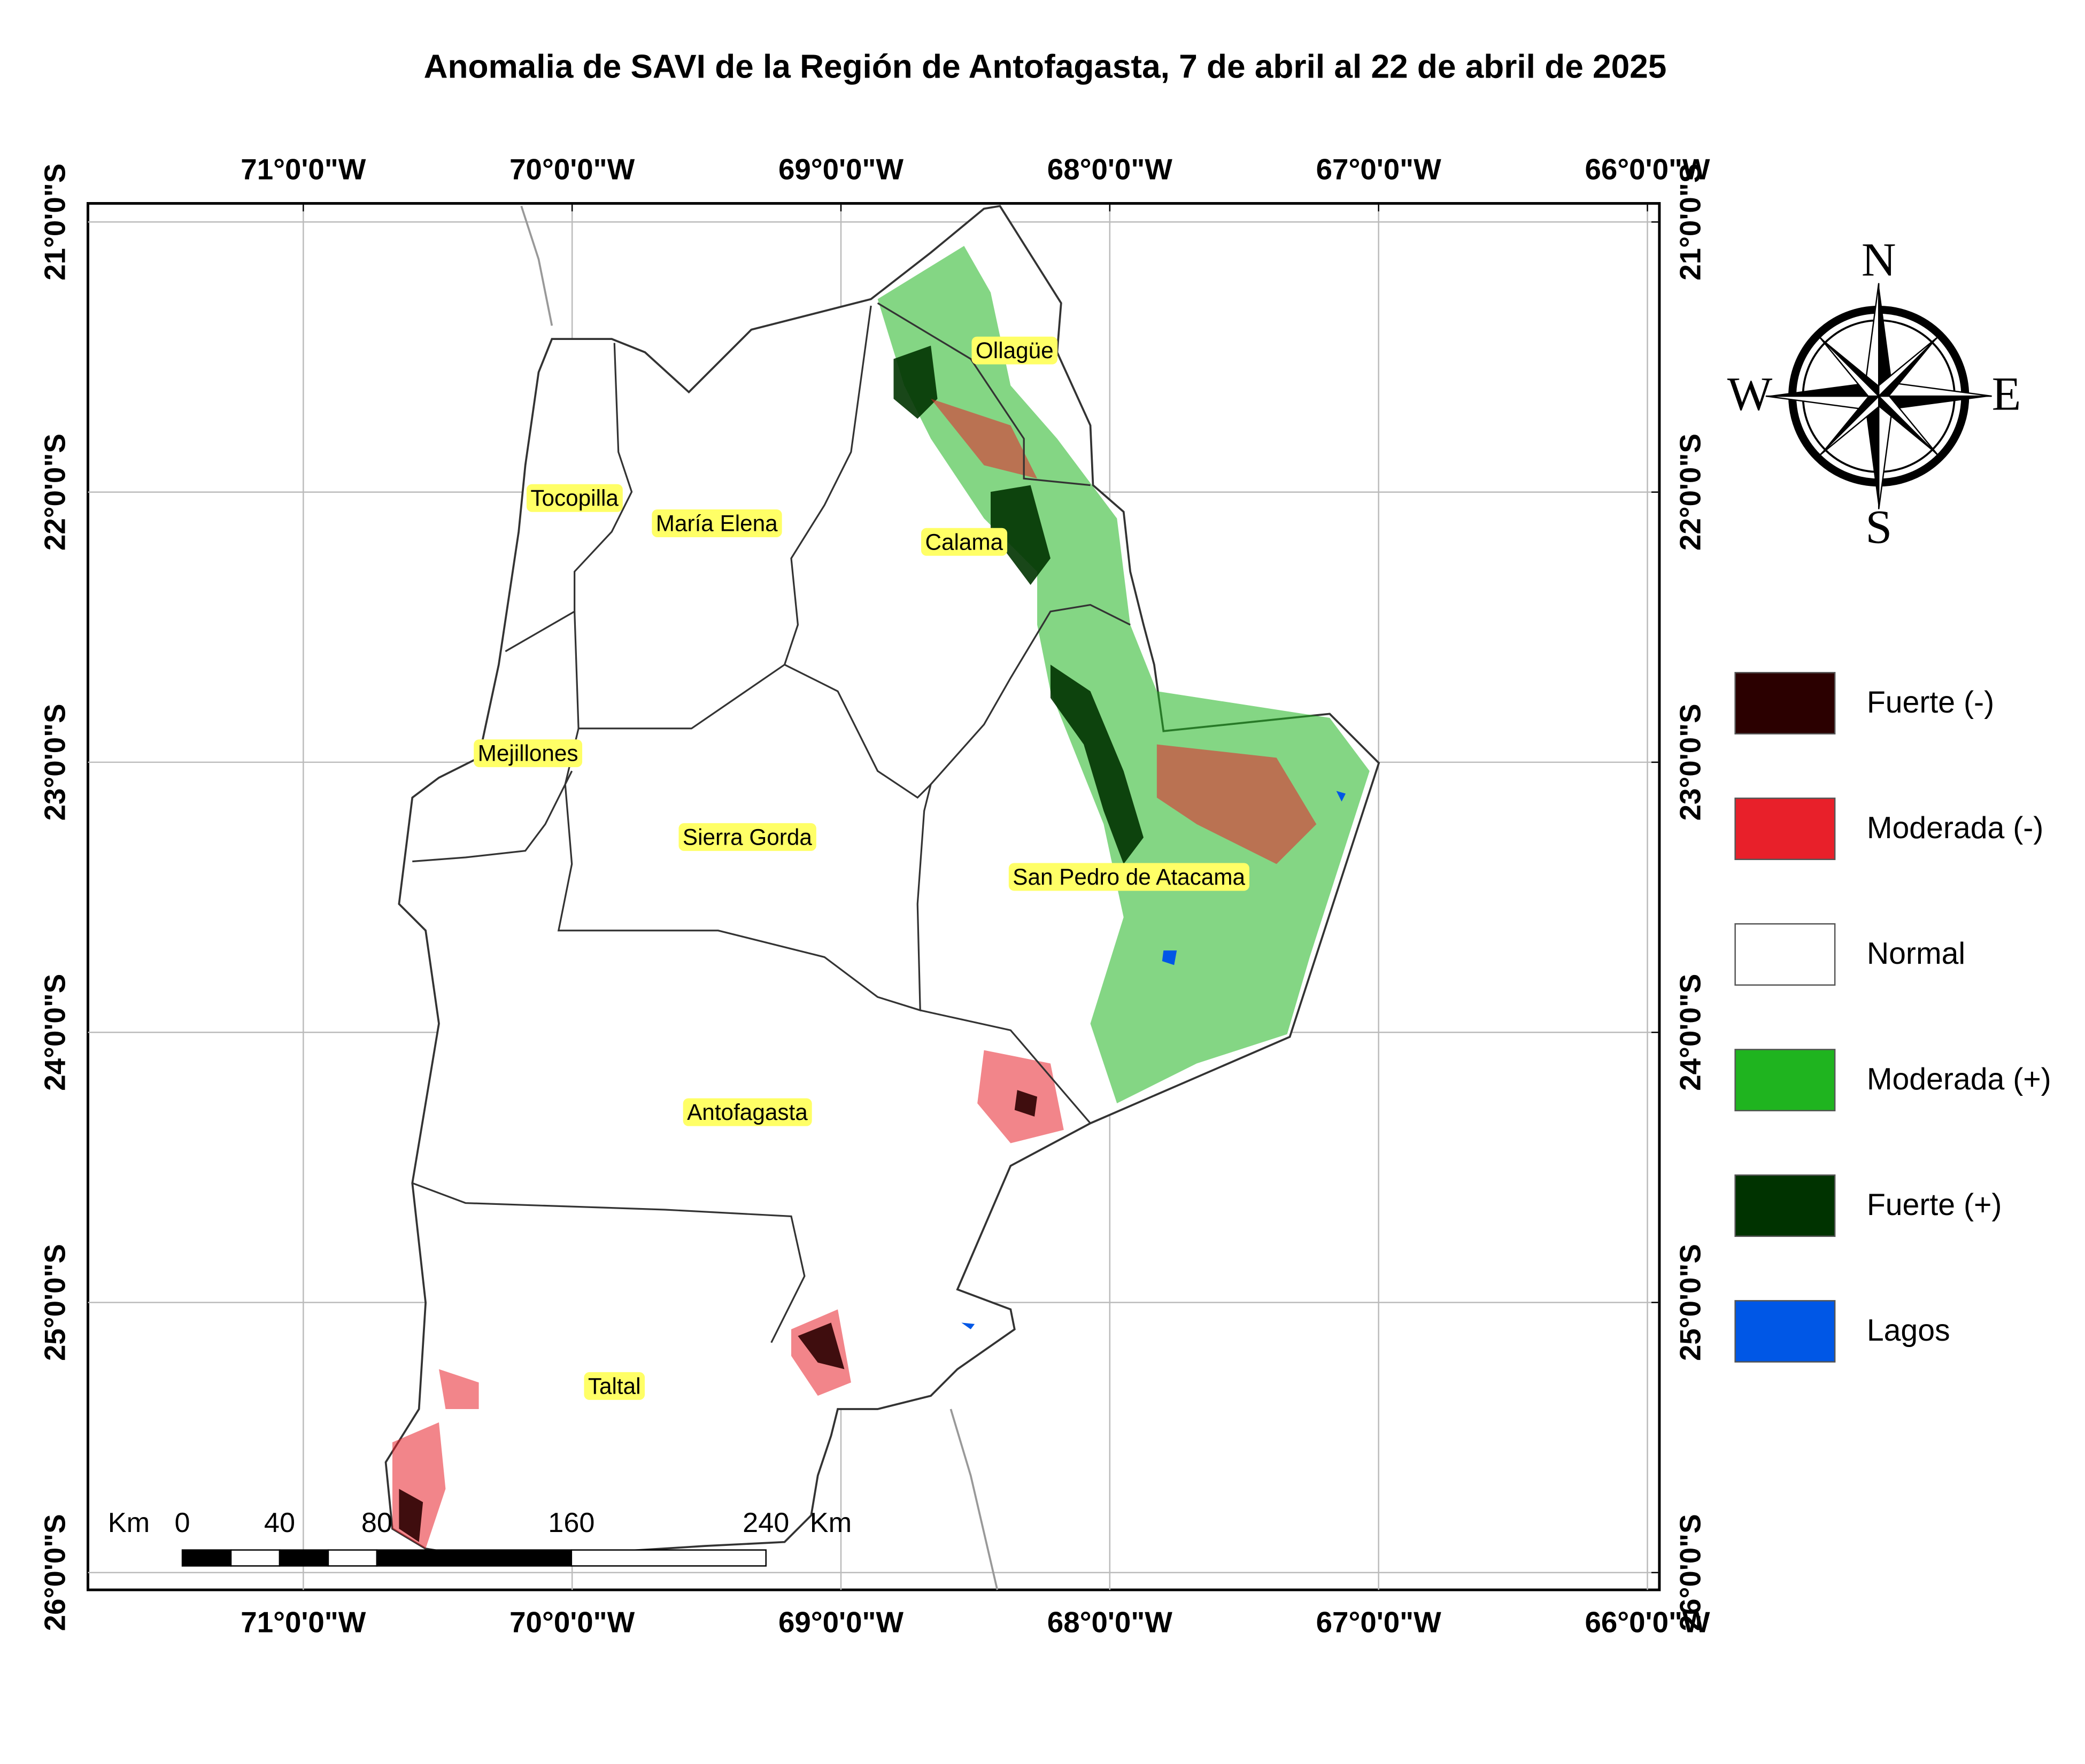 Image resolution: width=2085 pixels, height=1764 pixels. I want to click on lat-label-right: 23°0'0"S, so click(1690, 762).